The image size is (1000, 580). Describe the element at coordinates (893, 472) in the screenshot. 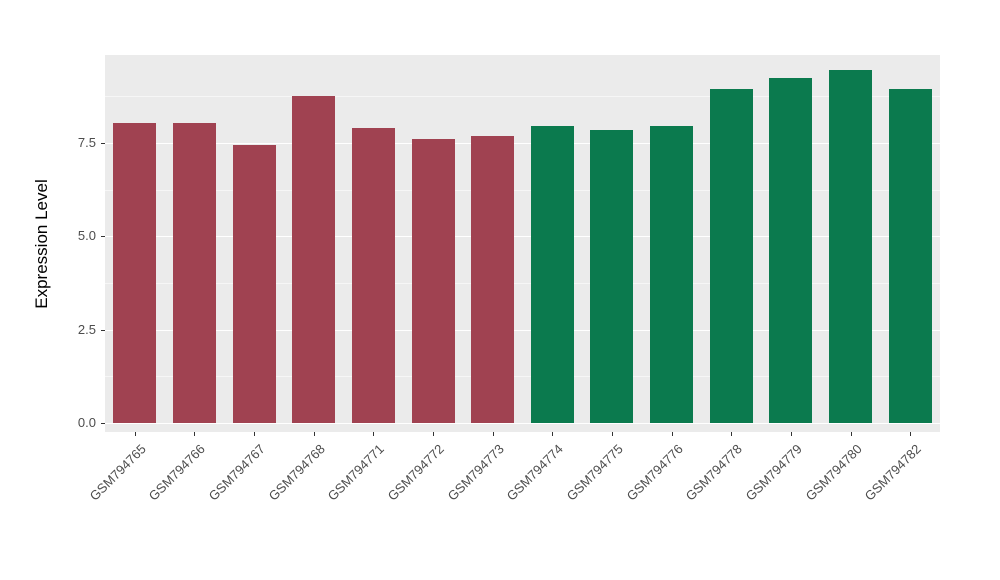

I see `x-tick-label: GSM794782` at that location.